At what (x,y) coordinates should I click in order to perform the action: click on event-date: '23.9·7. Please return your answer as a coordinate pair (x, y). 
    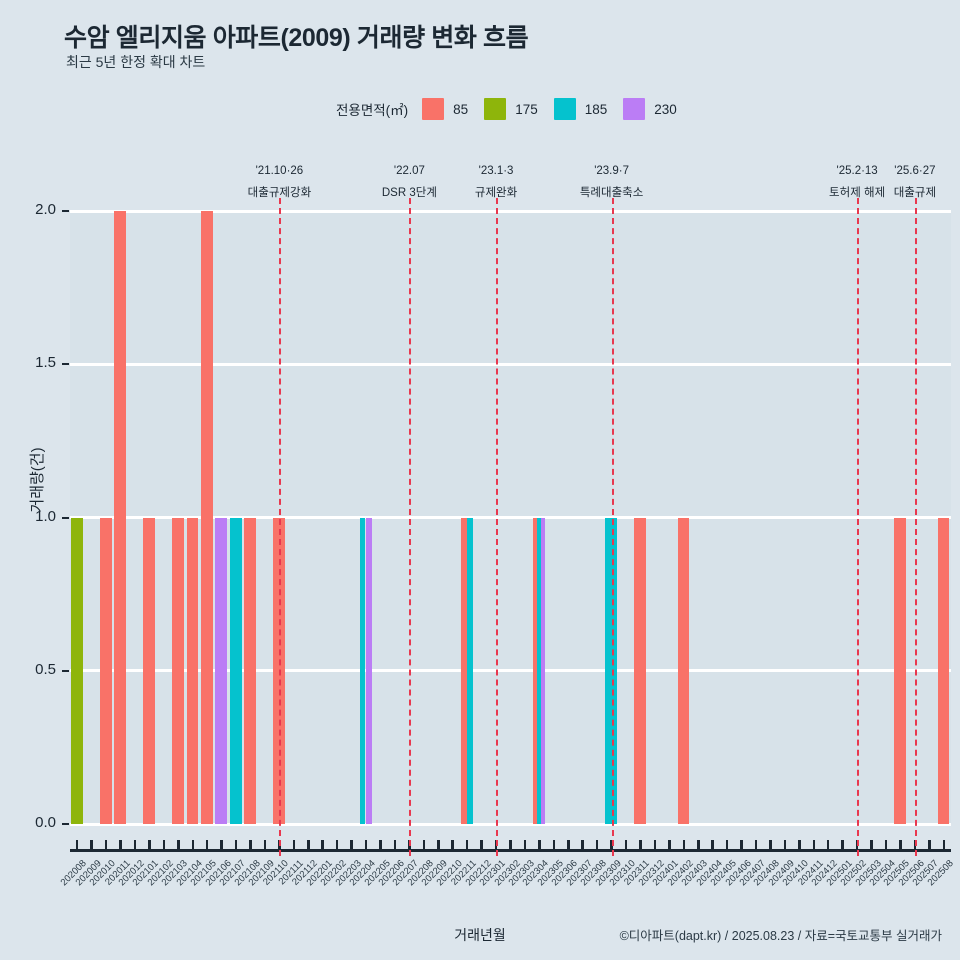
    Looking at the image, I should click on (611, 171).